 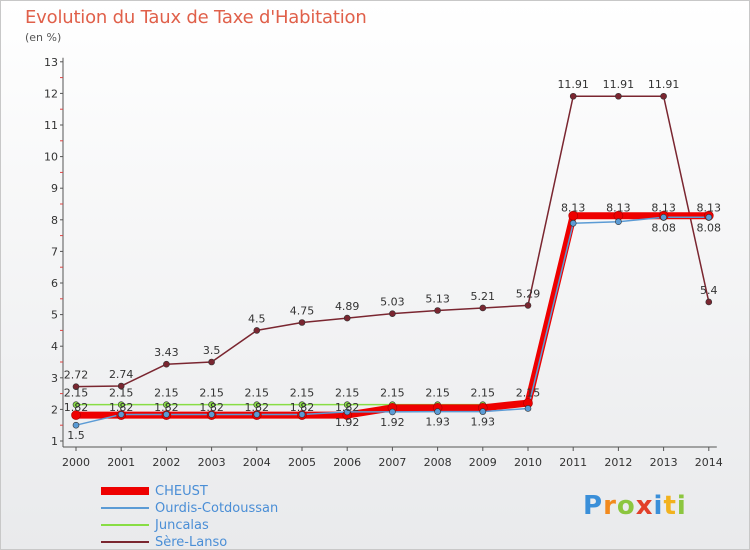 What do you see at coordinates (191, 542) in the screenshot?
I see `legend-label: Sère-Lanso` at bounding box center [191, 542].